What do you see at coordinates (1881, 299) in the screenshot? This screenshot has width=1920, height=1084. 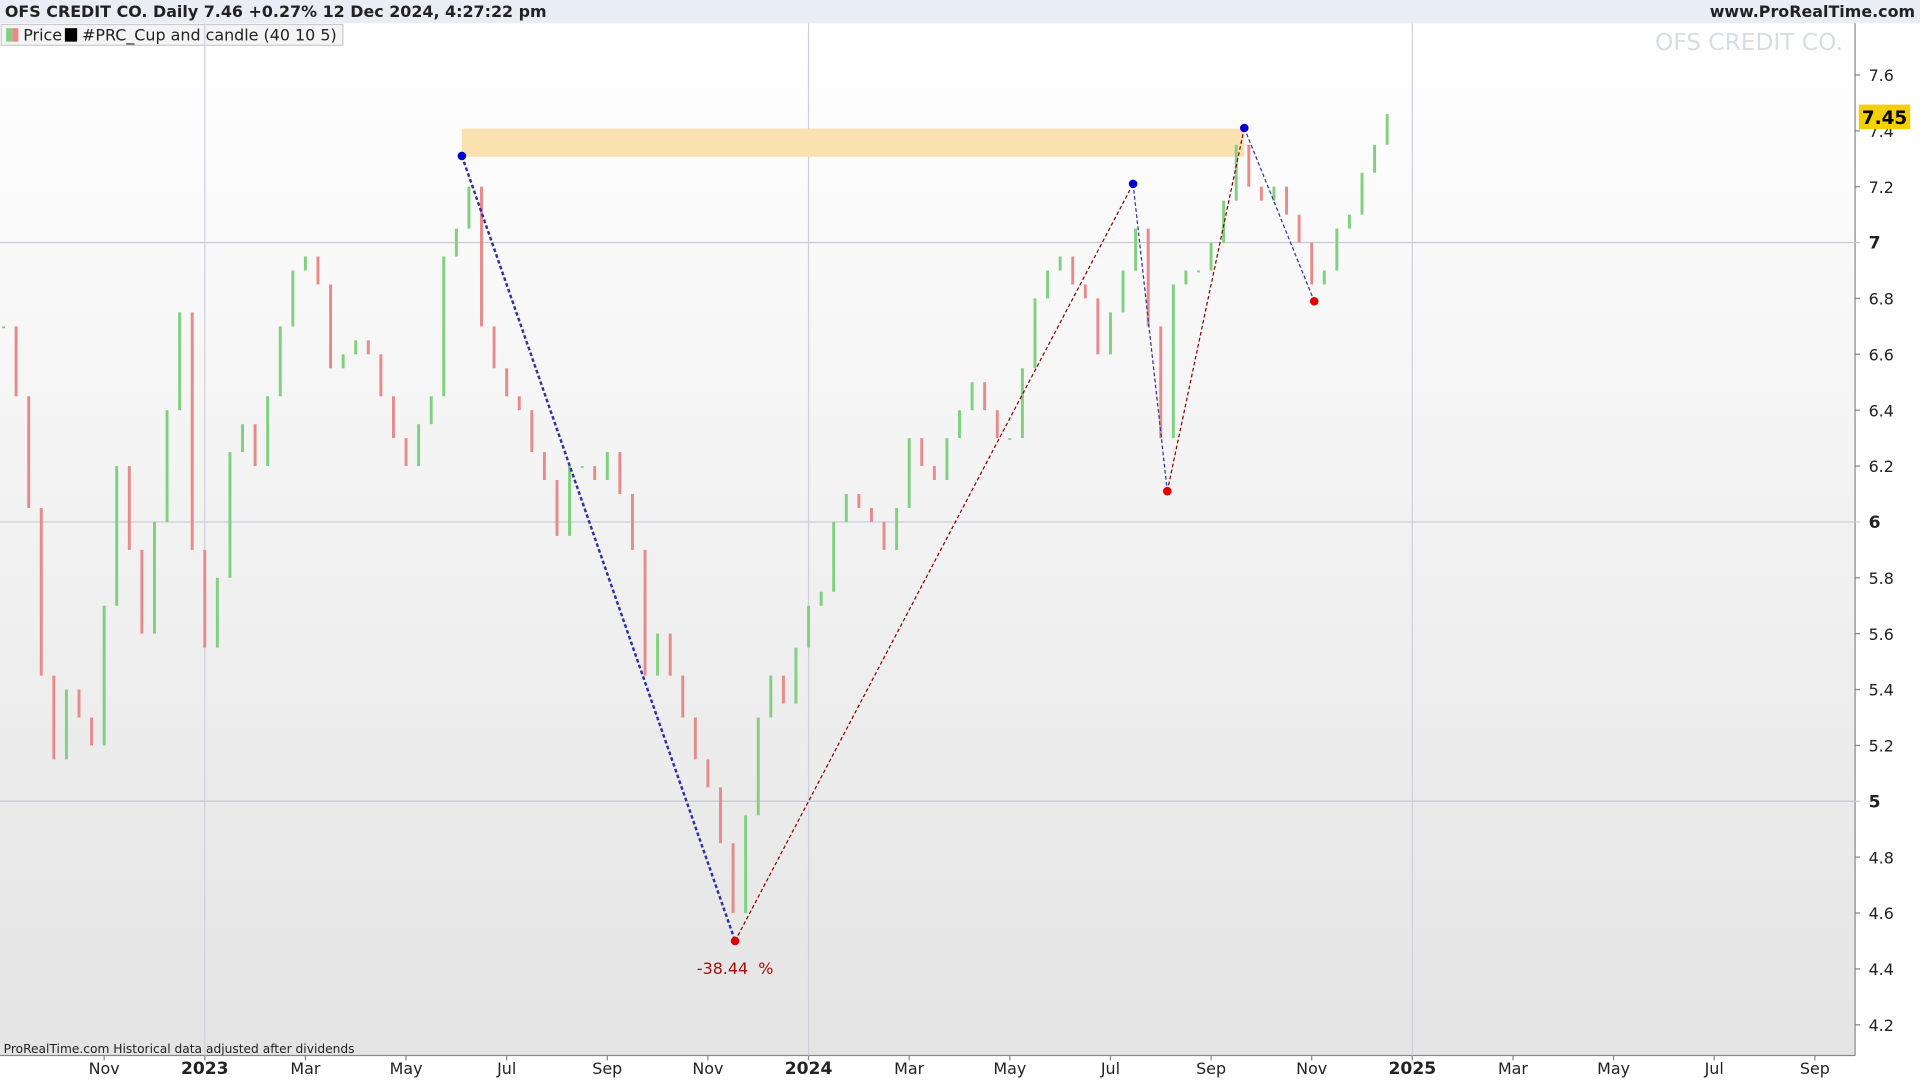 I see `y-tick-label: 6.8` at bounding box center [1881, 299].